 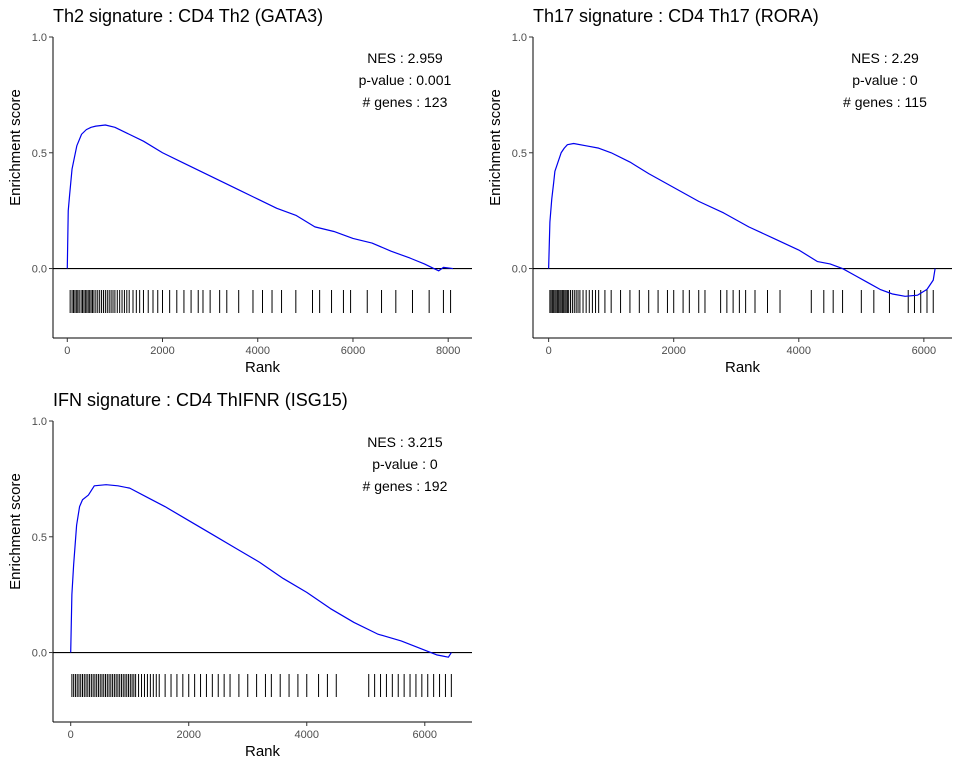 What do you see at coordinates (188, 16) in the screenshot?
I see `chart-title: Th2 signature : CD4 Th2 (GATA3)` at bounding box center [188, 16].